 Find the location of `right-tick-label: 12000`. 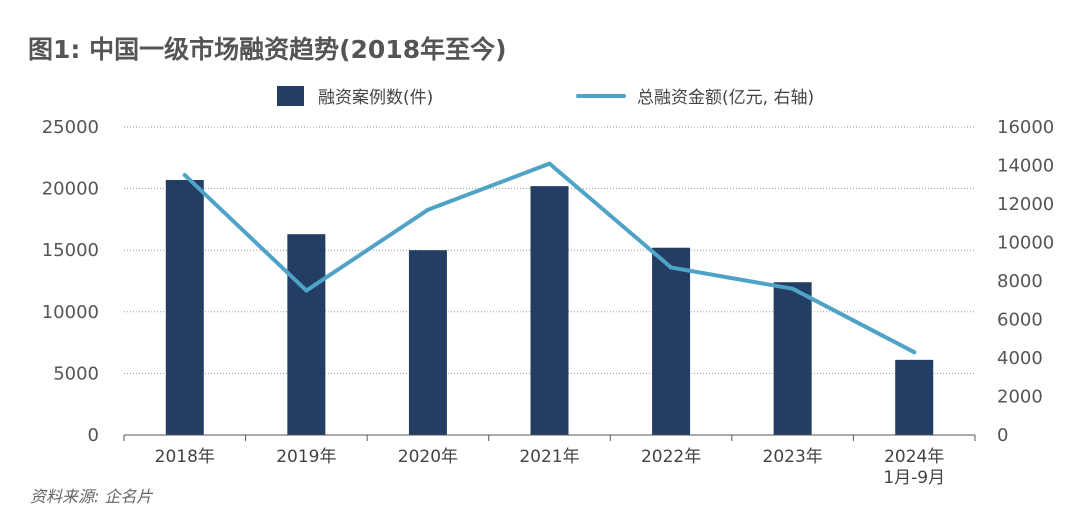

right-tick-label: 12000 is located at coordinates (1025, 204).